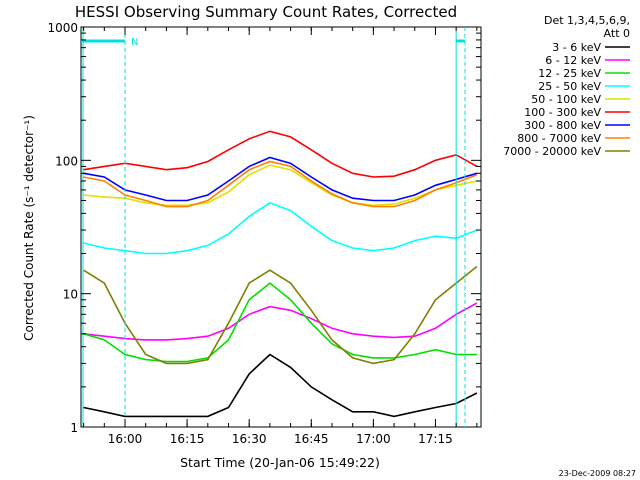  I want to click on x-tick-label-6: 17:15, so click(435, 439).